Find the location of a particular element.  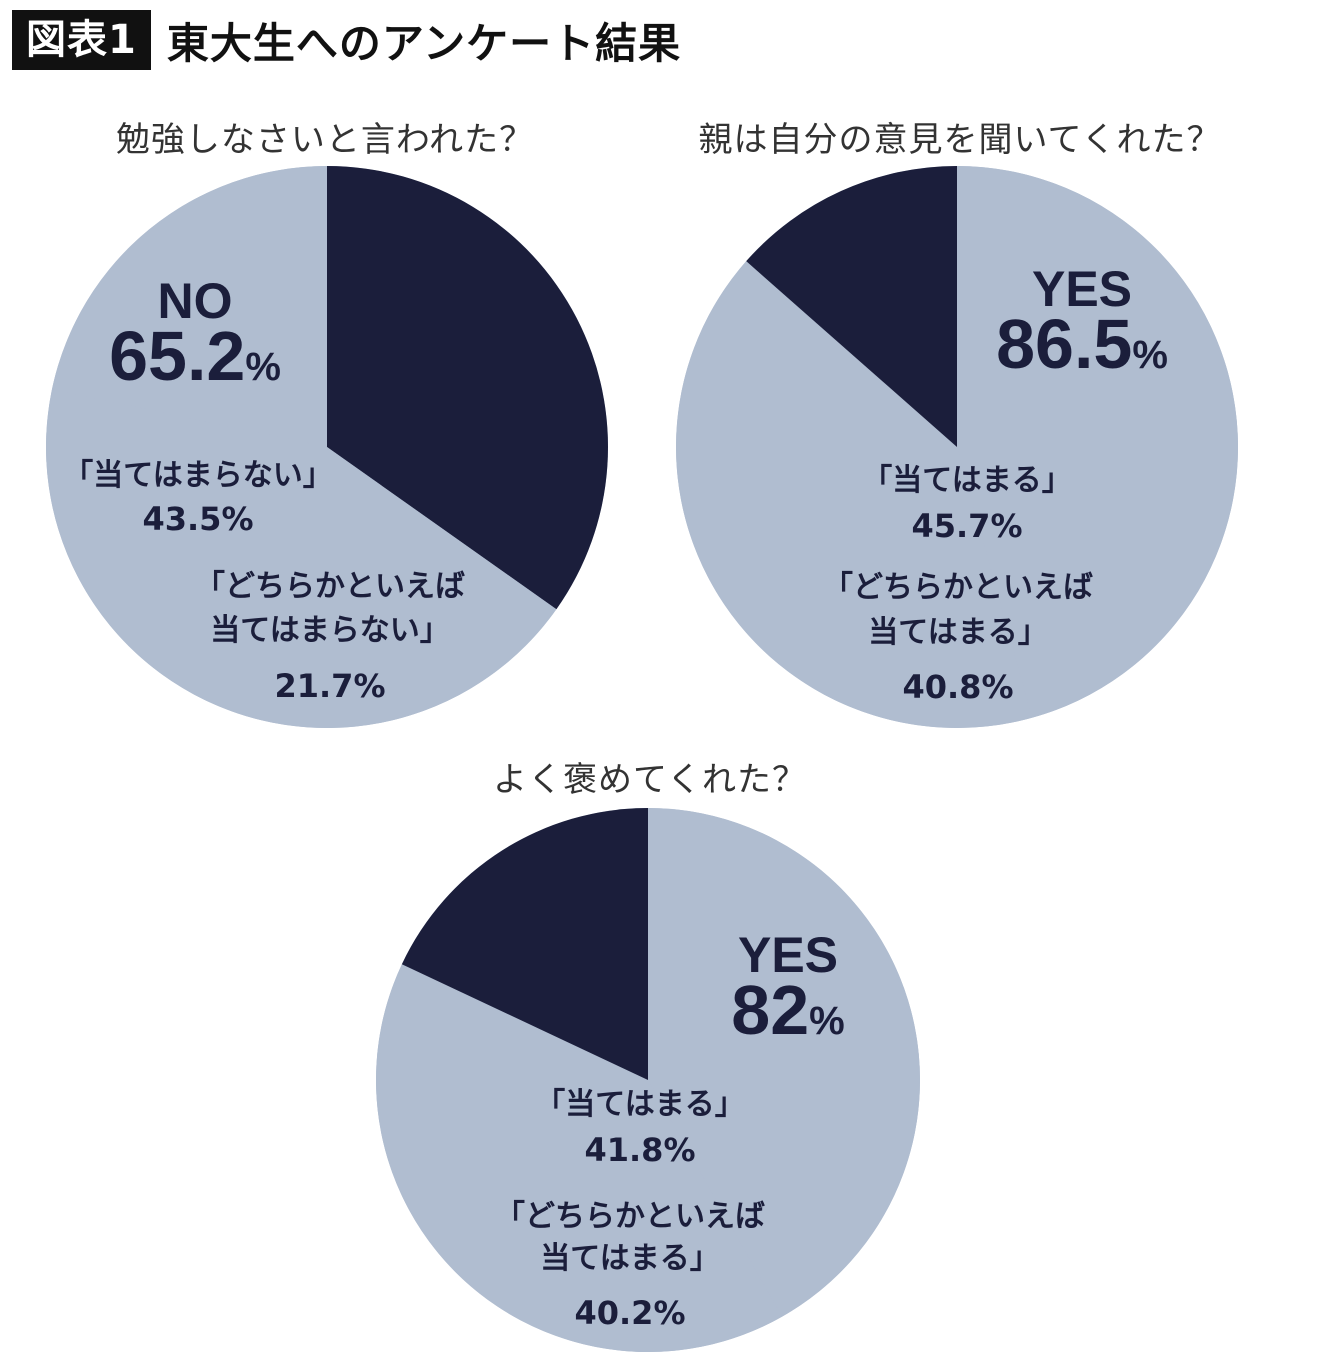

chart1-title: 勉強しなさいと言われた？ is located at coordinates (325, 140).